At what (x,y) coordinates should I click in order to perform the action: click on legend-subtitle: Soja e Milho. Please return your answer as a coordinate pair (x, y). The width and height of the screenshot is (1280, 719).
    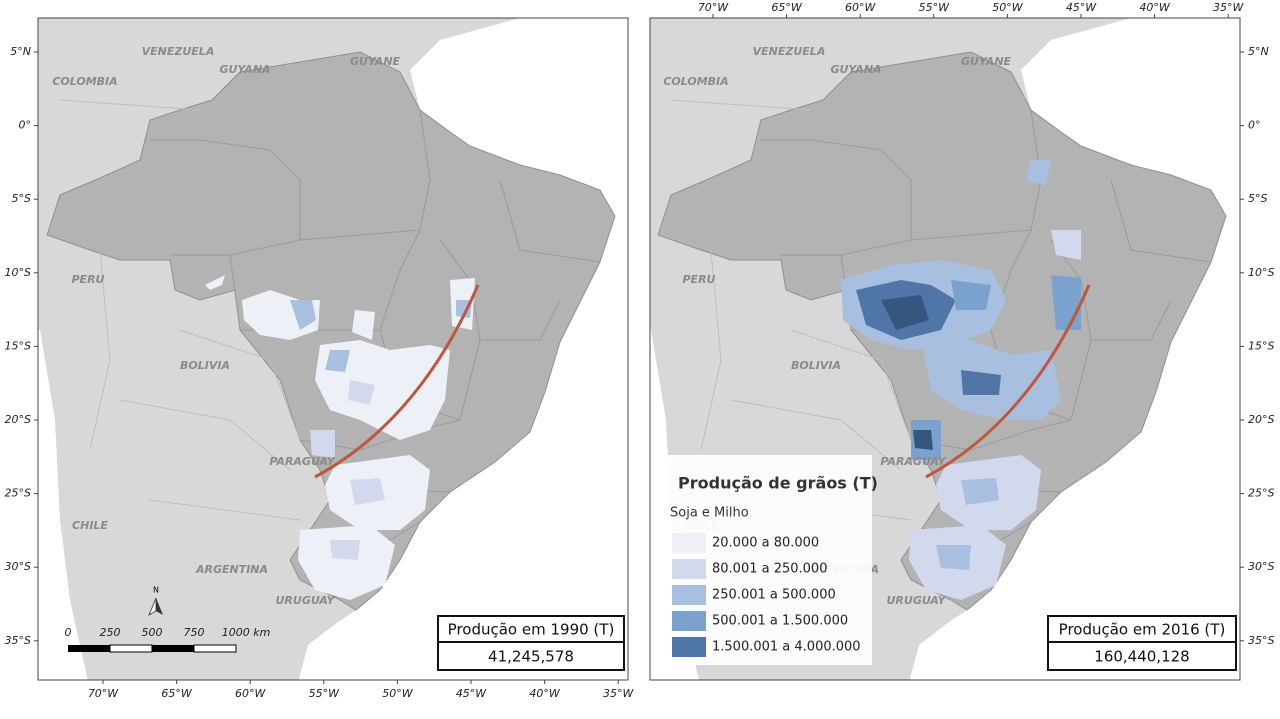
    Looking at the image, I should click on (709, 513).